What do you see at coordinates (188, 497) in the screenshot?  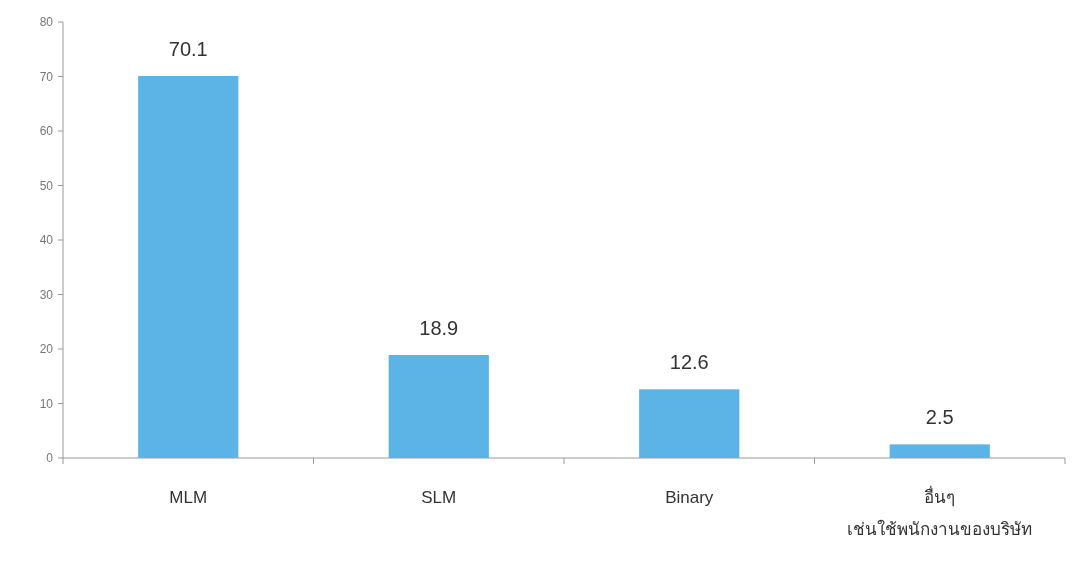 I see `x-tick-label: MLM` at bounding box center [188, 497].